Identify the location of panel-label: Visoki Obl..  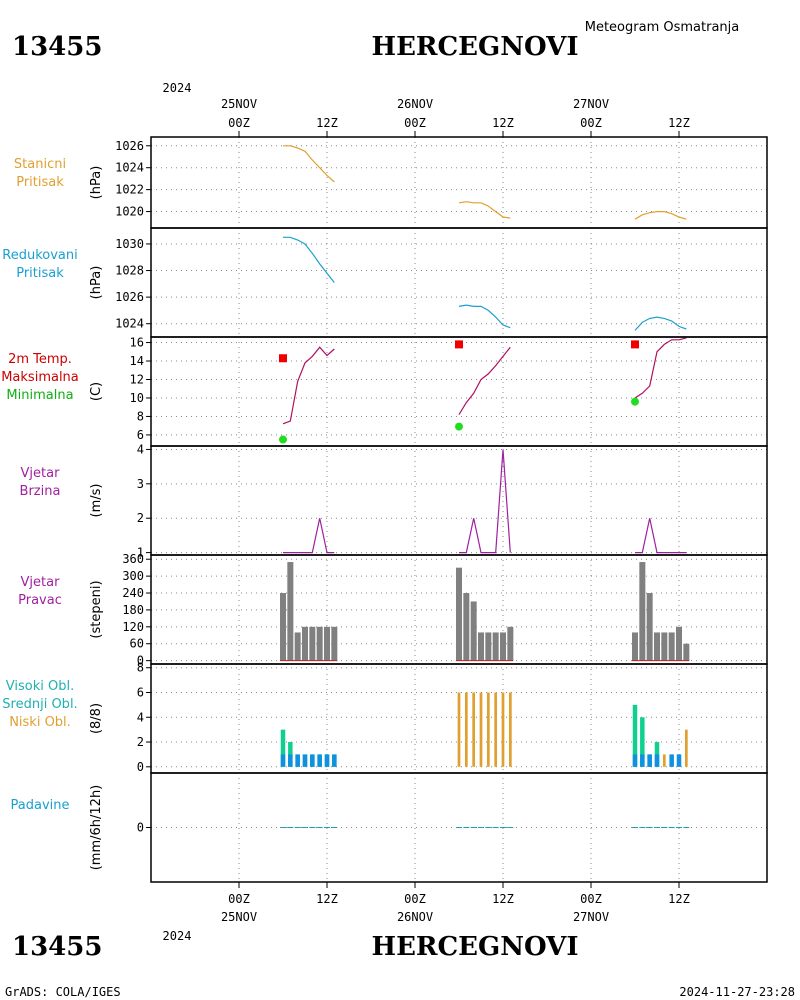
(40, 686).